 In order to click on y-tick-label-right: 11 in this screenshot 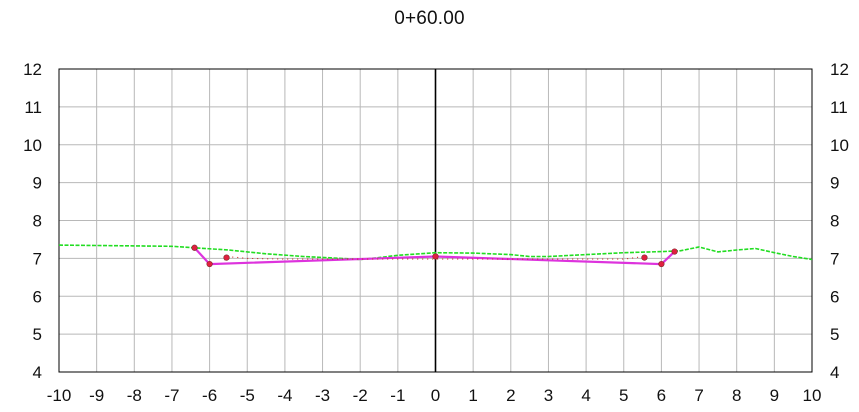, I will do `click(839, 107)`.